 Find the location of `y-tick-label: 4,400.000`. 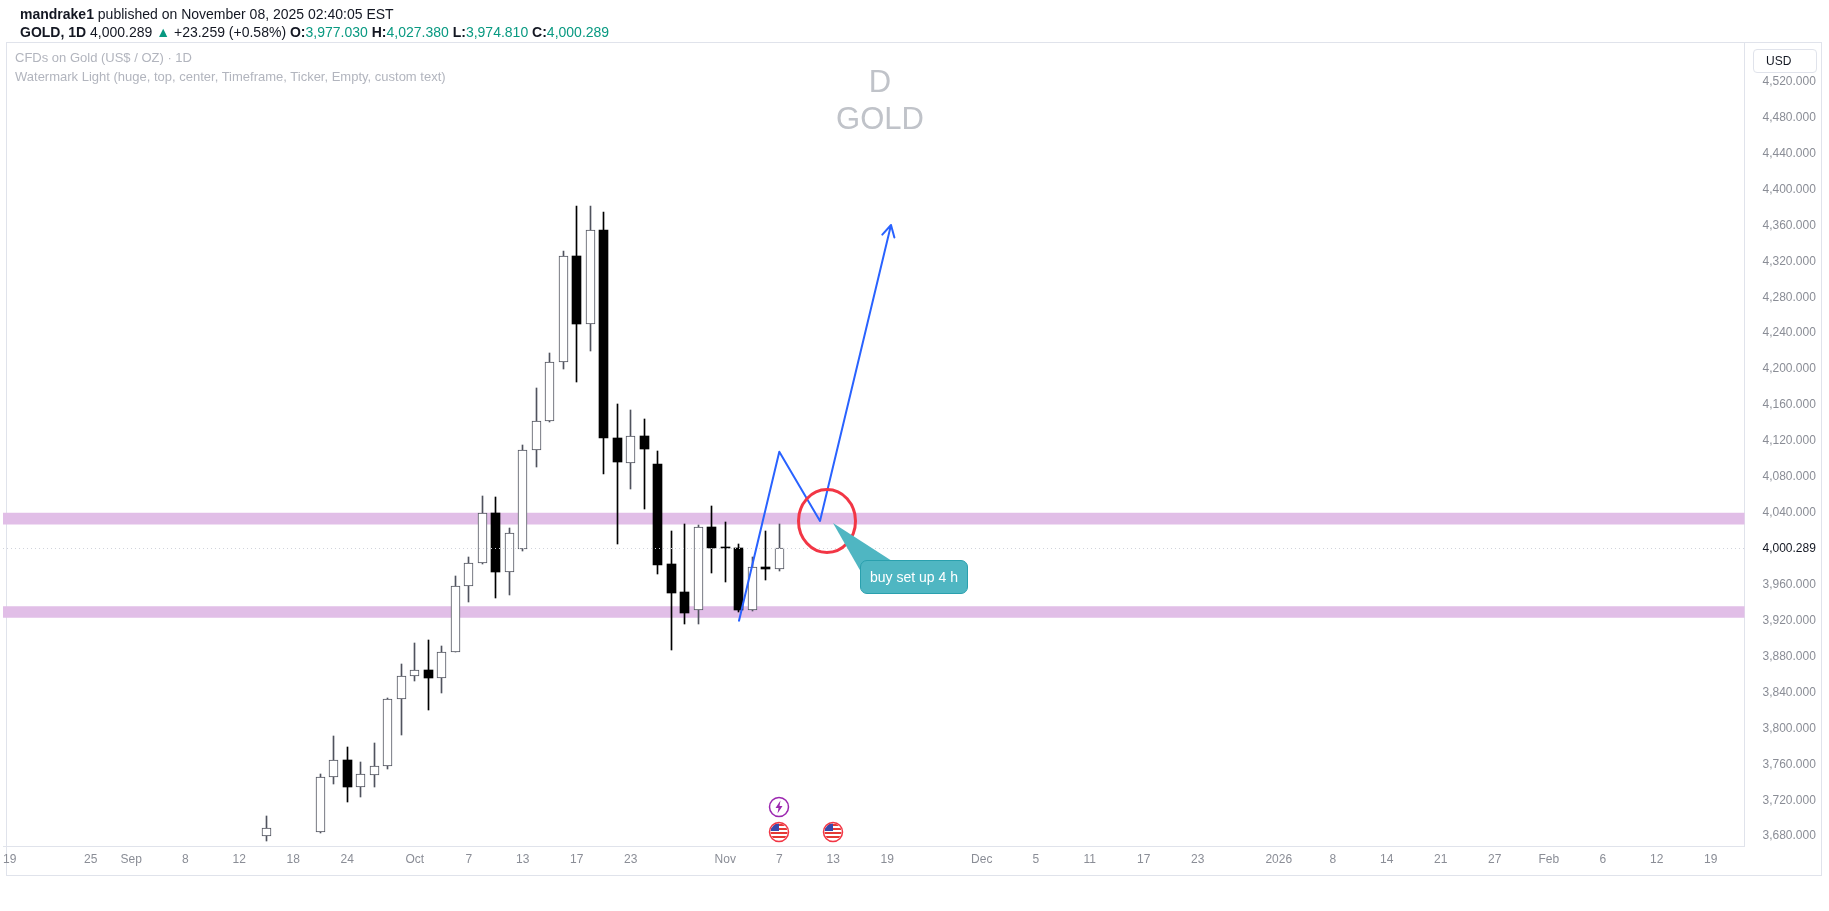

y-tick-label: 4,400.000 is located at coordinates (1789, 188).